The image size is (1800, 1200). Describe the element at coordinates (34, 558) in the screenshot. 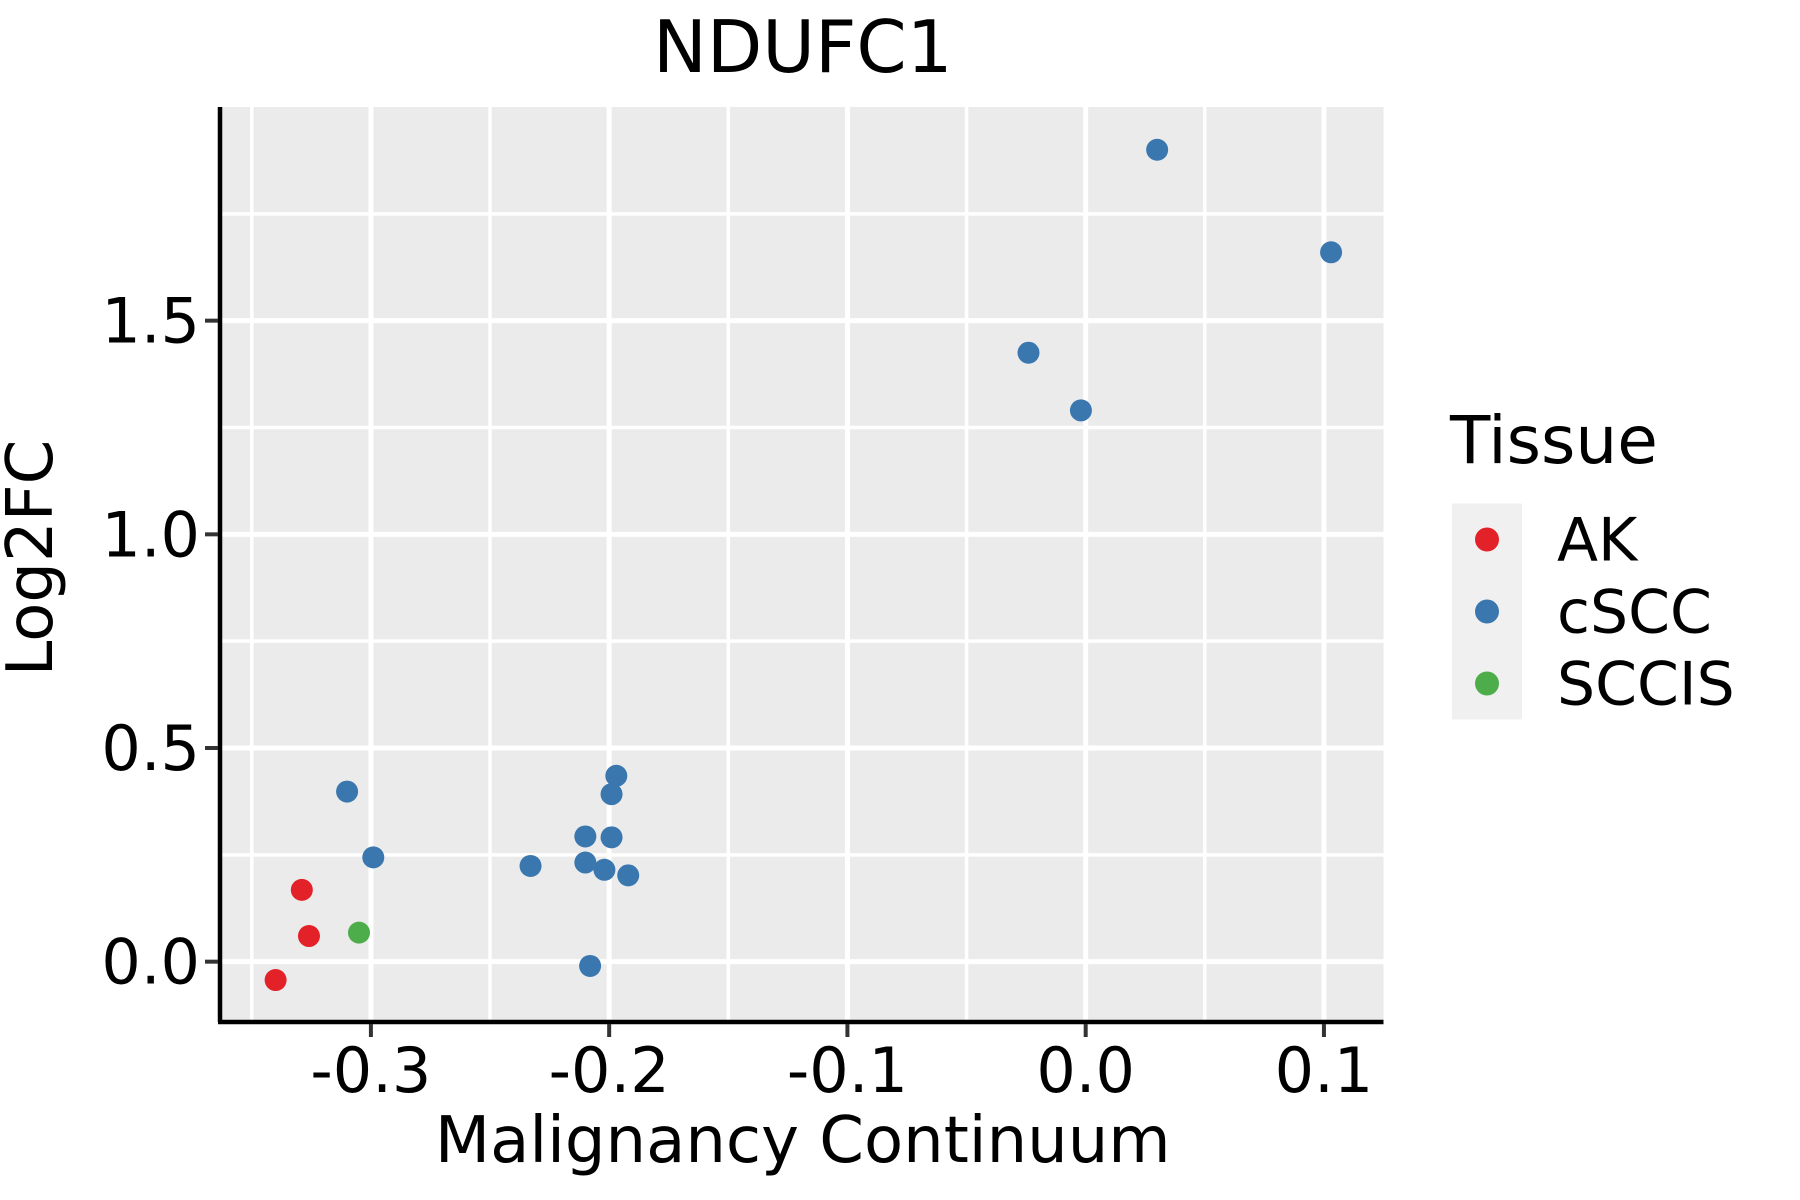

I see `y-axis-title: Log2FC` at that location.